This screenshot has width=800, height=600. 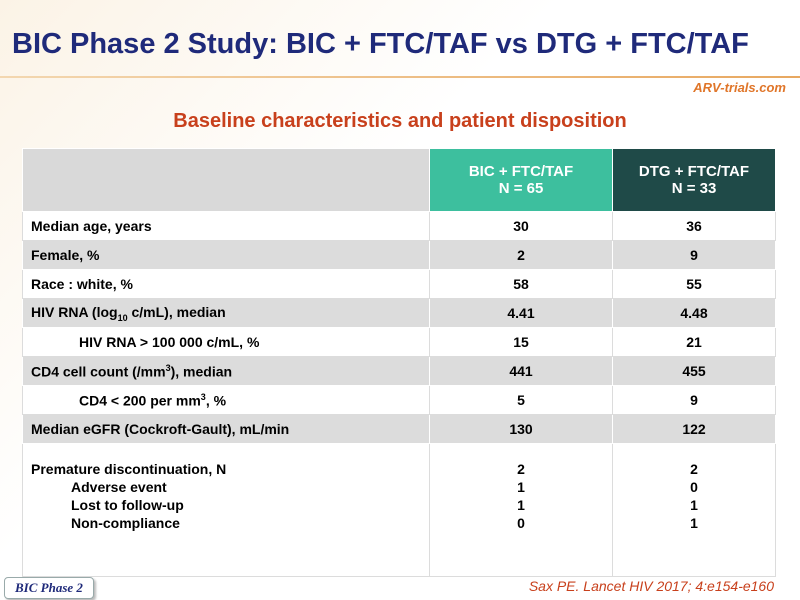 I want to click on header-cell: BIC + FTC/TAF N = 65, so click(x=521, y=180).